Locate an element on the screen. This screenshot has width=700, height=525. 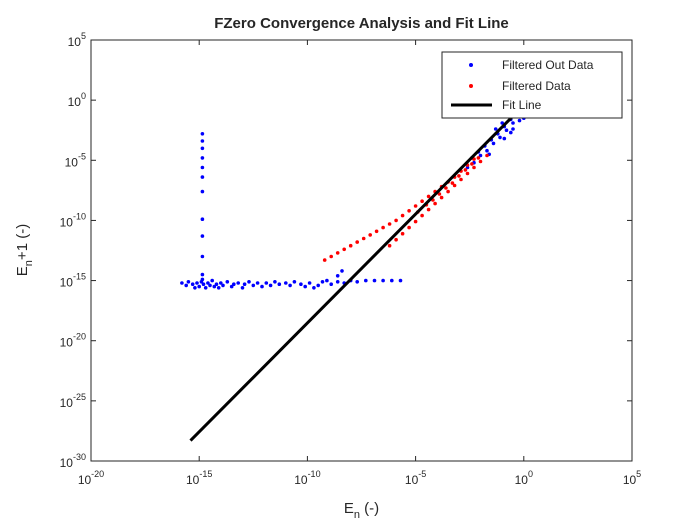
y-tick-label: 10-10 is located at coordinates (73, 220).